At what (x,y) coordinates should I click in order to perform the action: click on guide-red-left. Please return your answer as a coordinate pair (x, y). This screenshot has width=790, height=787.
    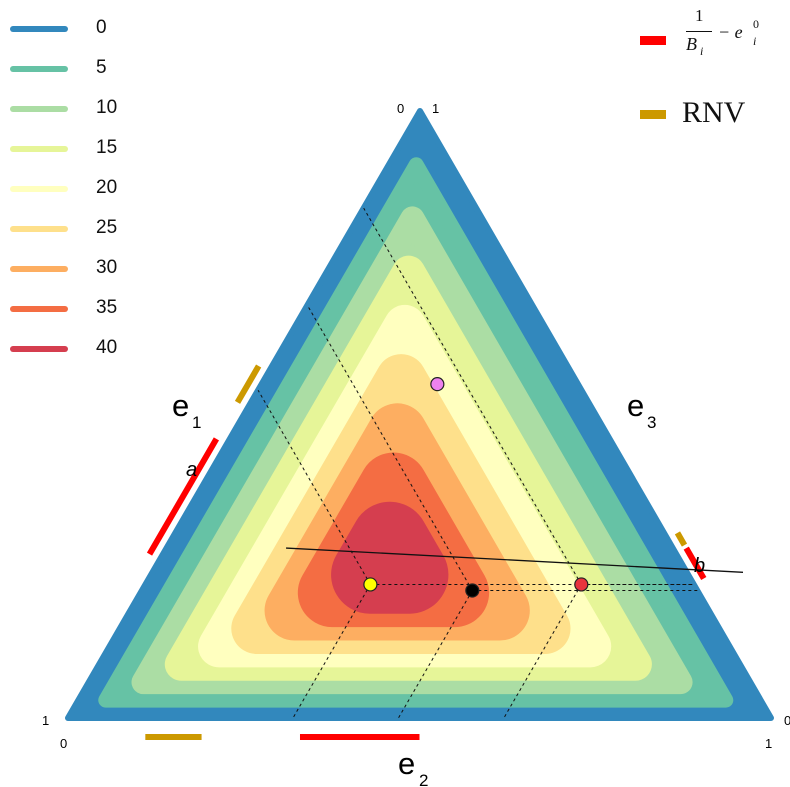
    Looking at the image, I should click on (472, 396).